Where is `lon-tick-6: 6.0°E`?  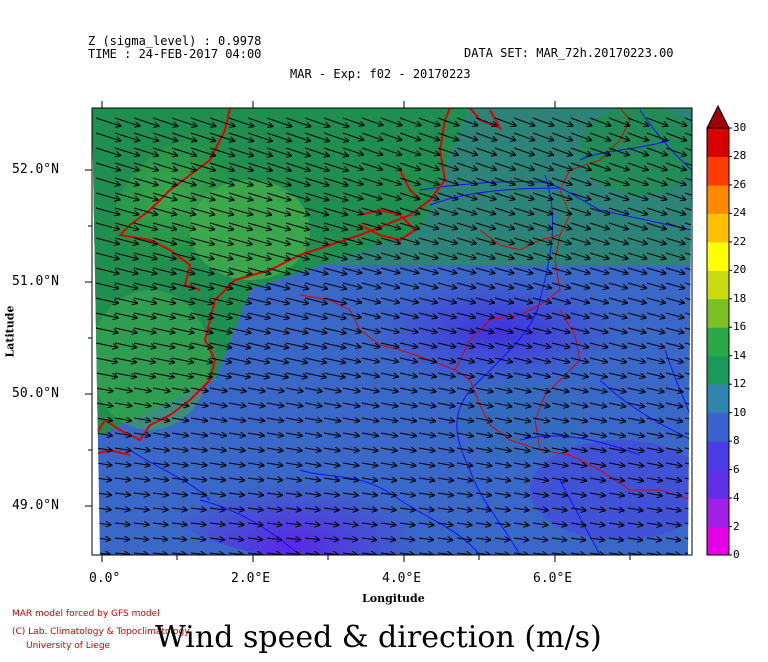
lon-tick-6: 6.0°E is located at coordinates (553, 578).